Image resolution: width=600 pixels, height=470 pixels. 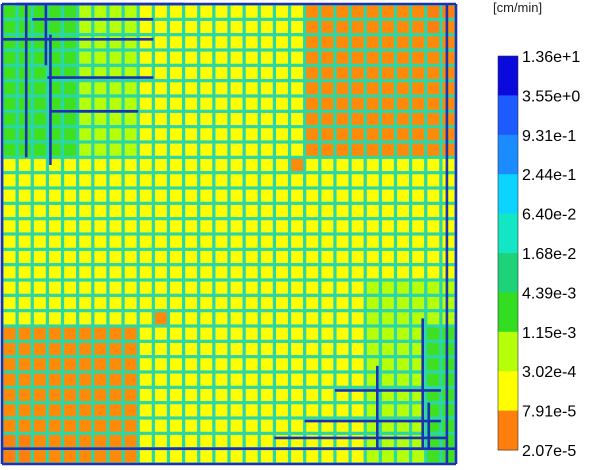 What do you see at coordinates (549, 293) in the screenshot?
I see `colorbar-tick-label: 4.39e-3` at bounding box center [549, 293].